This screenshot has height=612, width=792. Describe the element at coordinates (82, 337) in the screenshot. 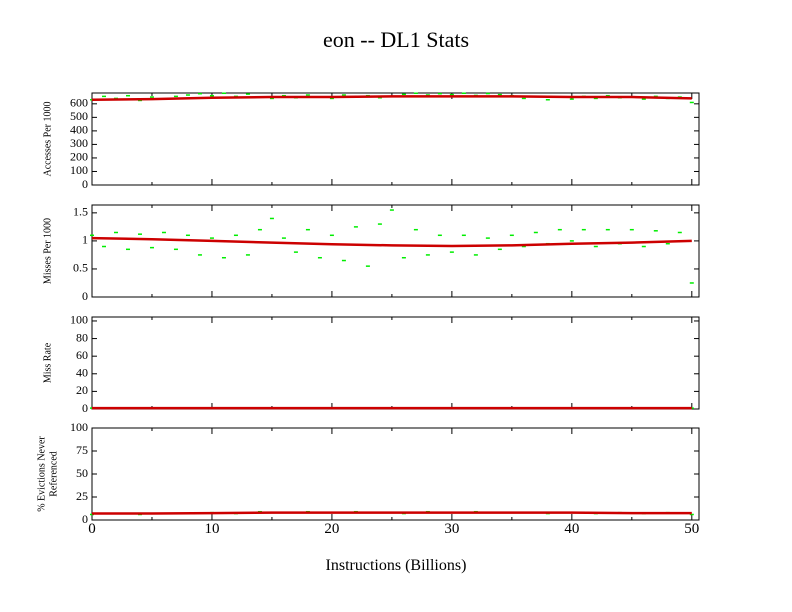

I see `y-tick-label: 80` at that location.